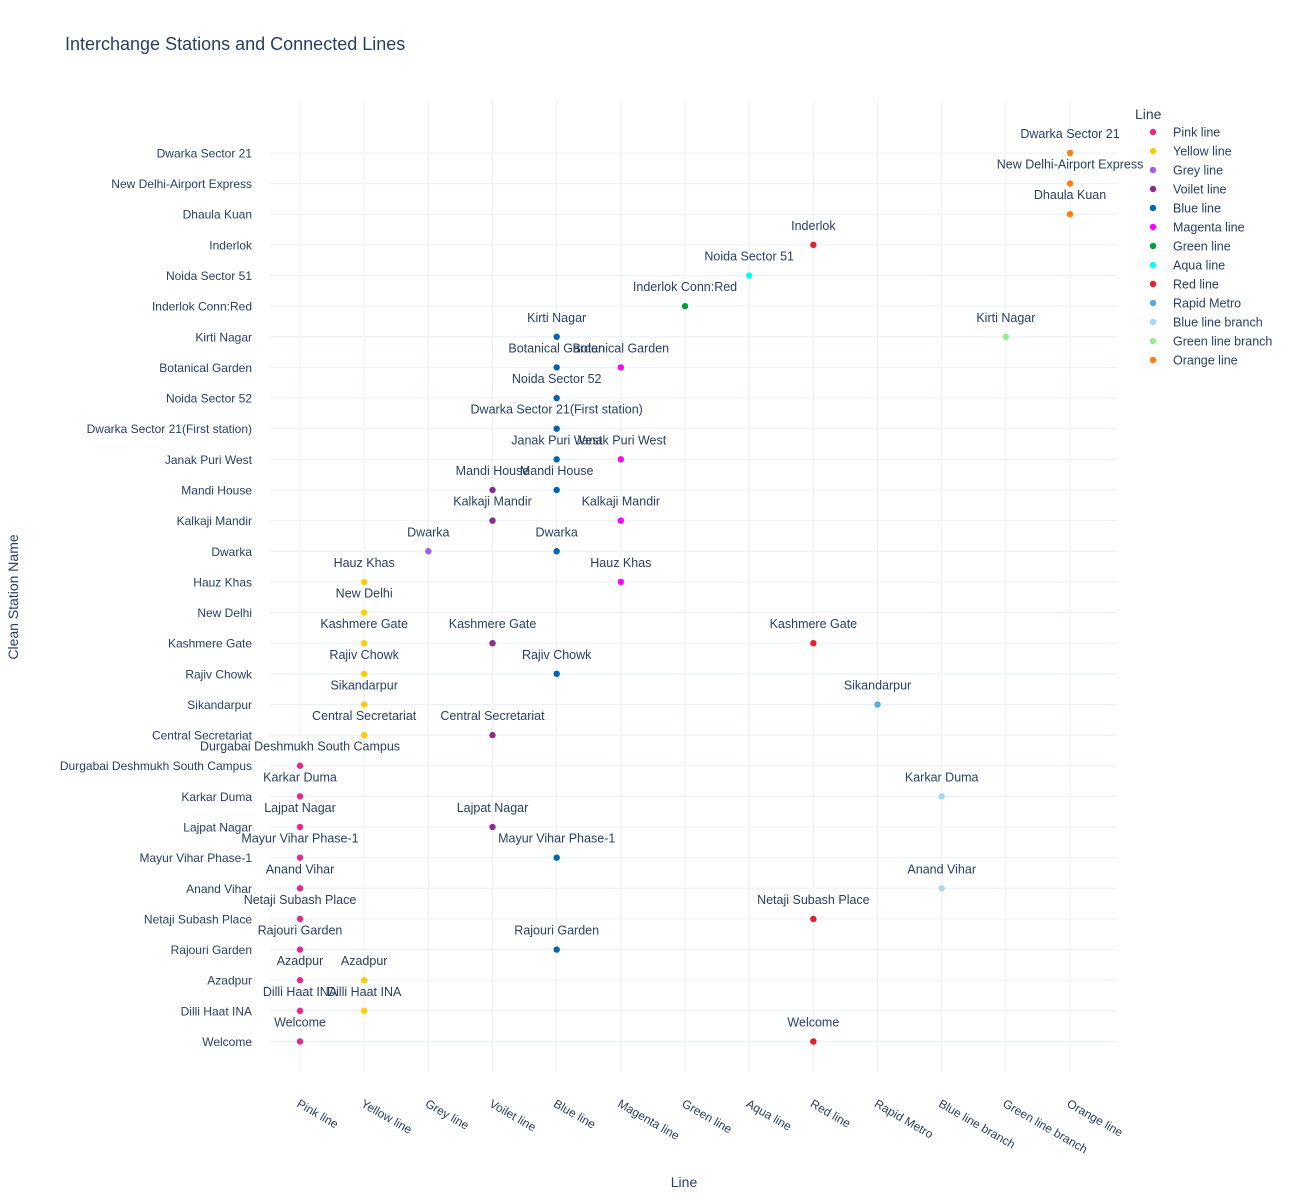 Image resolution: width=1298 pixels, height=1200 pixels. I want to click on legend-label: Magenta line, so click(1209, 228).